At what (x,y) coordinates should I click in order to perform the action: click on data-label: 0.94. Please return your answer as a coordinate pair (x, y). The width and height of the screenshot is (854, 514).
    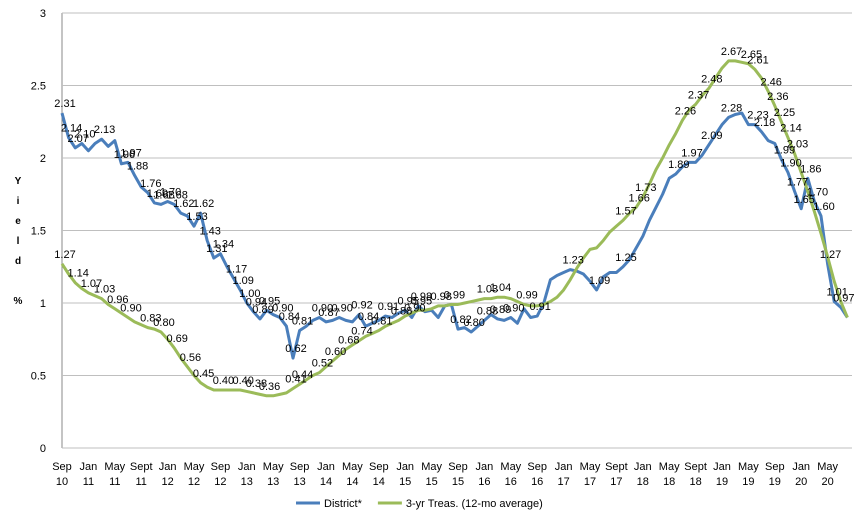
    Looking at the image, I should click on (256, 303).